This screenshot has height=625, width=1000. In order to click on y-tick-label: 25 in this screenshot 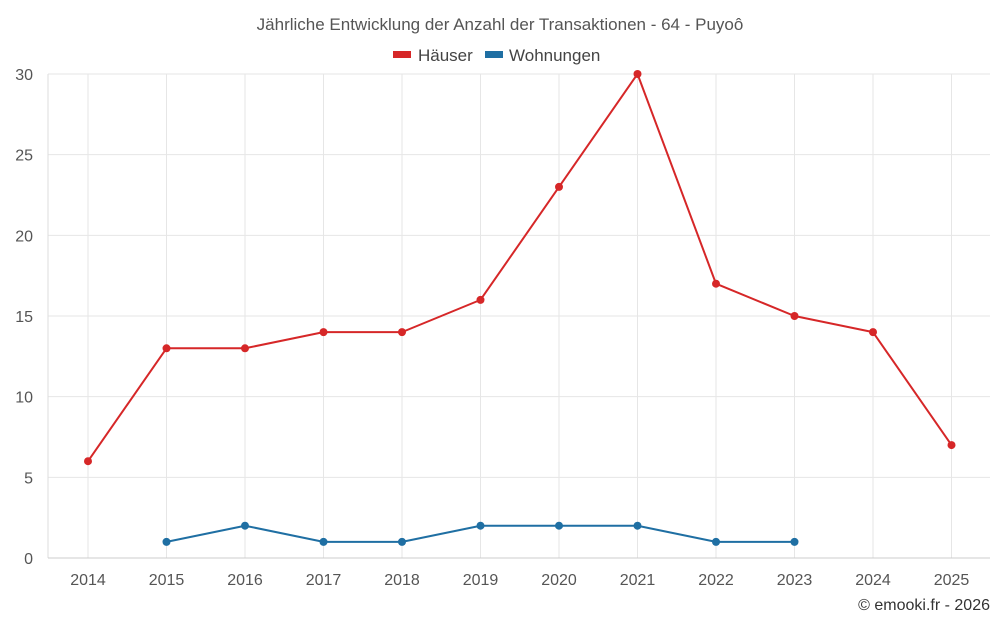, I will do `click(24, 156)`.